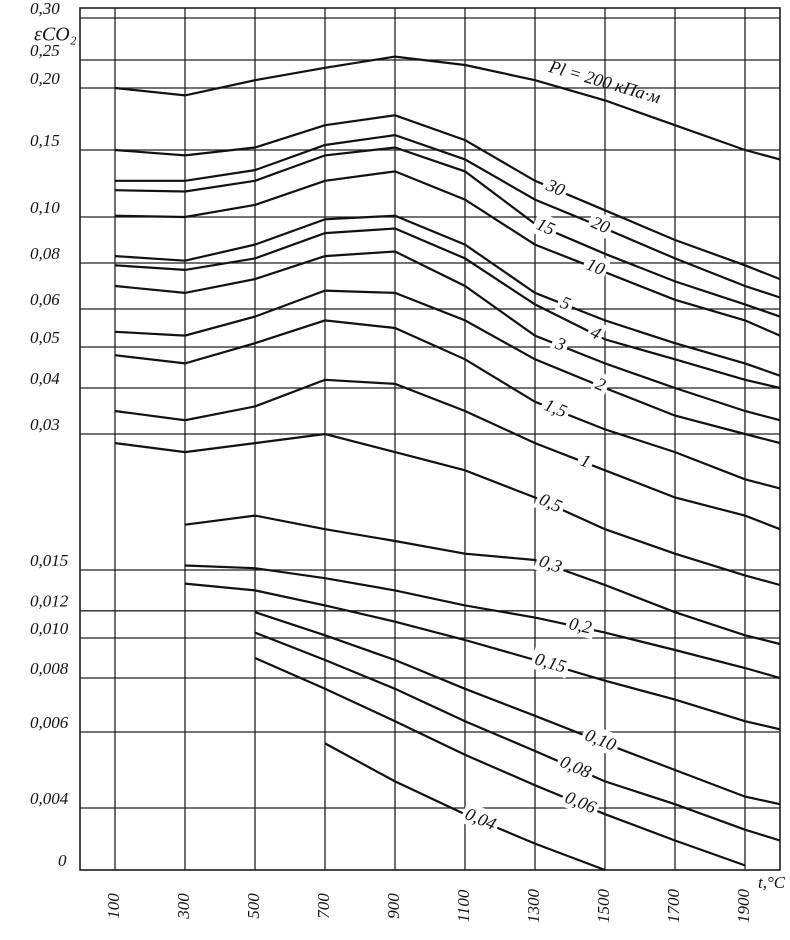  Describe the element at coordinates (533, 906) in the screenshot. I see `x-tick-label: 1300` at that location.